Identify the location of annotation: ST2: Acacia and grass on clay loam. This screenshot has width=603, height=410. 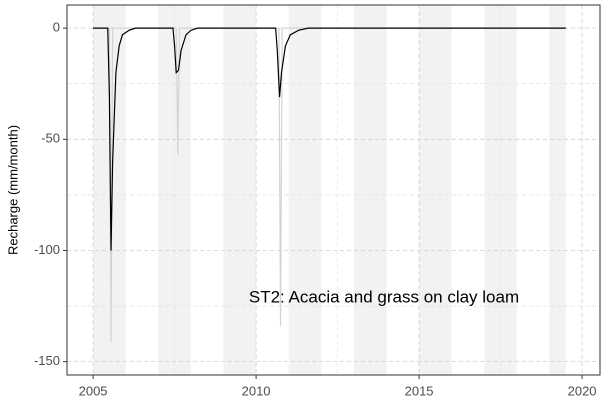
(384, 296).